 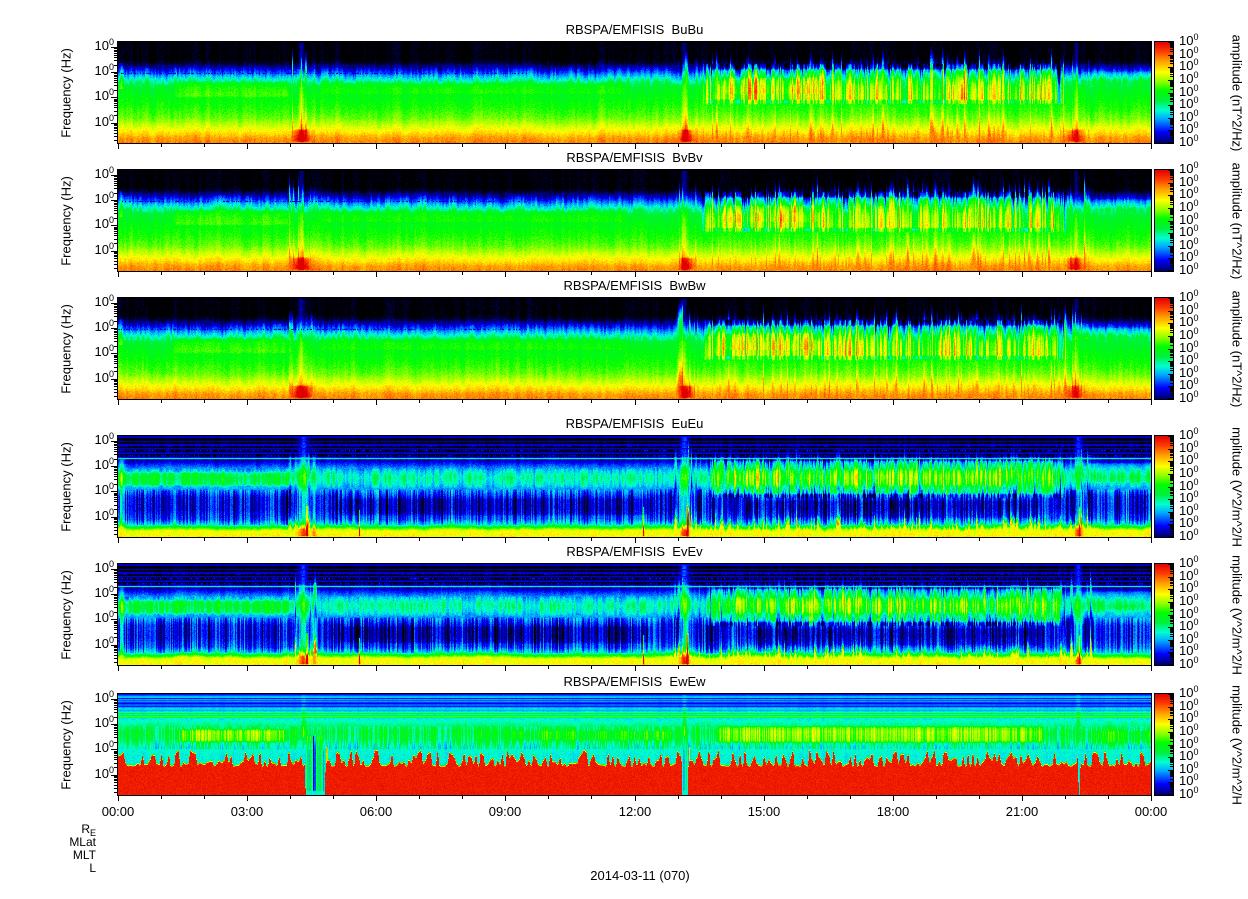 I want to click on time-tick-label: 15:00, so click(x=764, y=811).